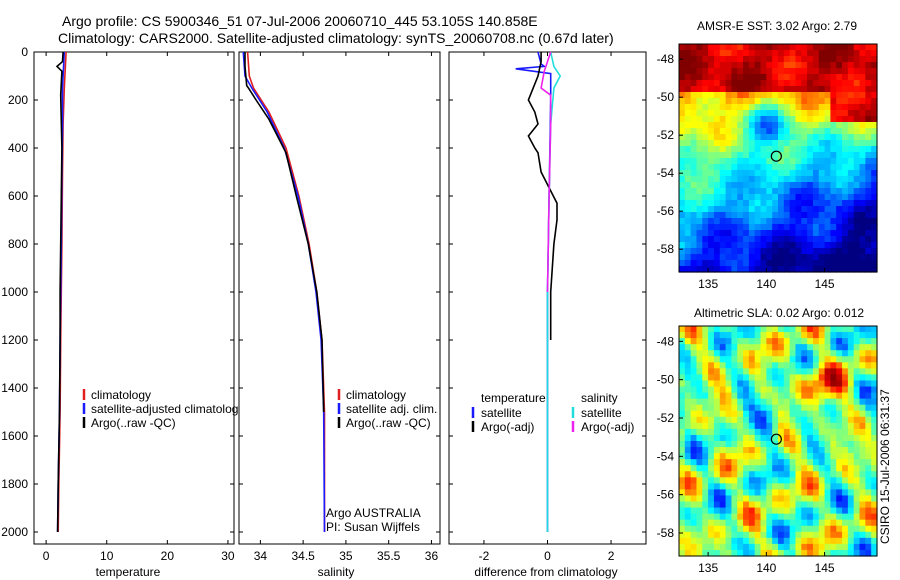 The width and height of the screenshot is (900, 580). I want to click on salinity-xtick-label: 34, so click(261, 556).